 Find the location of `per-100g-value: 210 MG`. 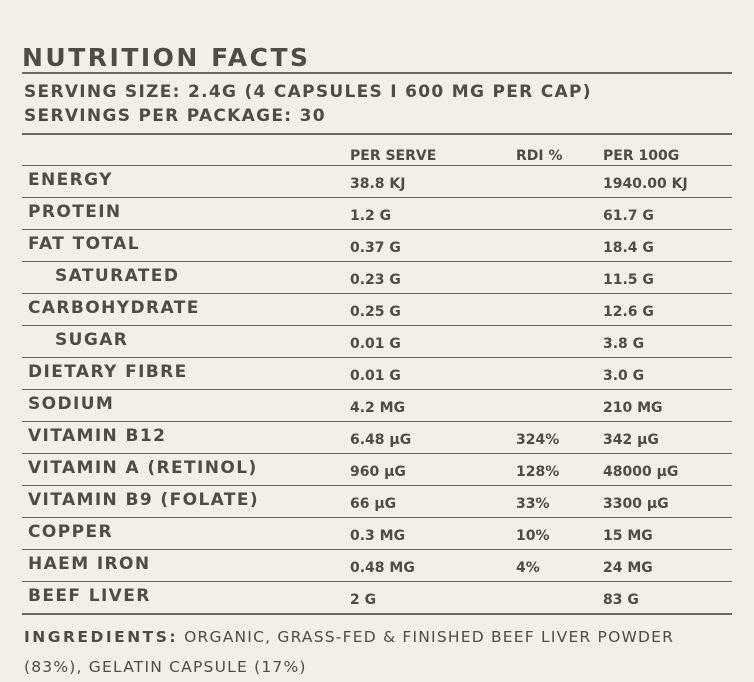

per-100g-value: 210 MG is located at coordinates (633, 408).